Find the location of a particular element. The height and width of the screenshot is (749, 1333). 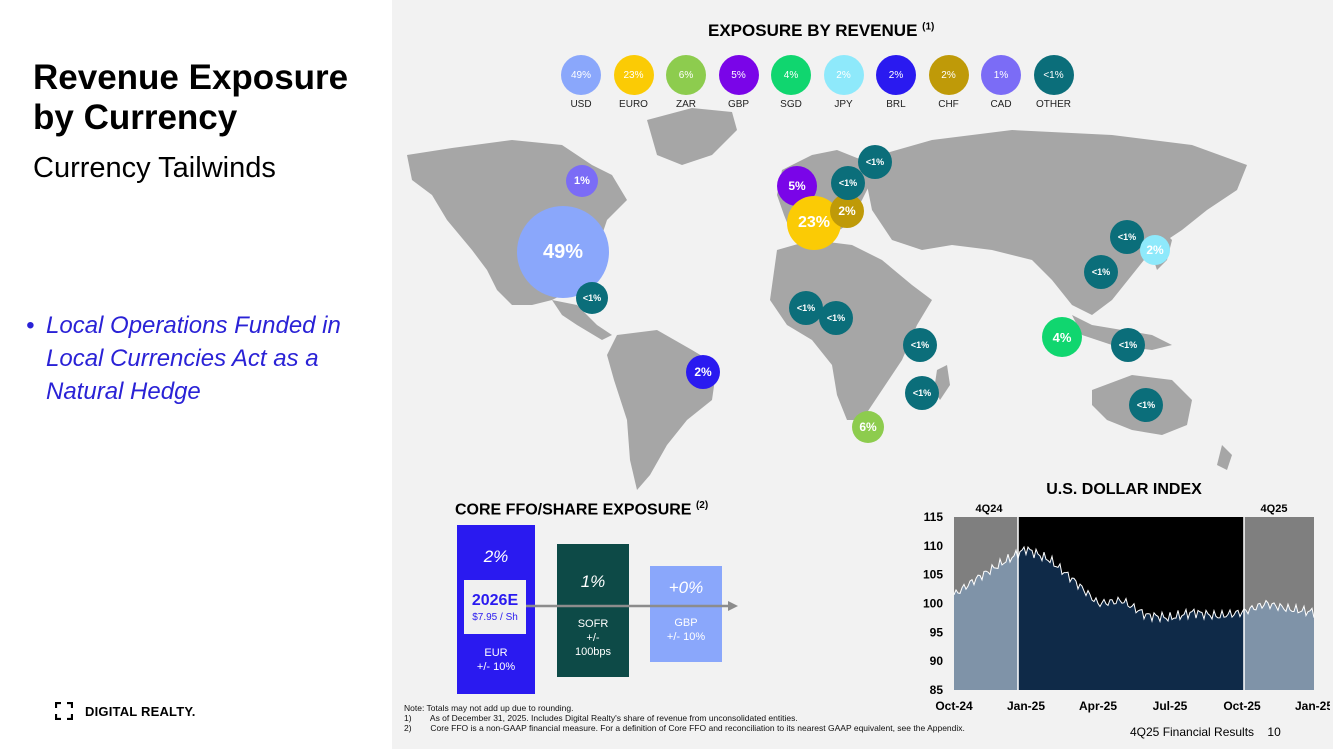

legend-item-cad: 1% CAD is located at coordinates (1001, 82).